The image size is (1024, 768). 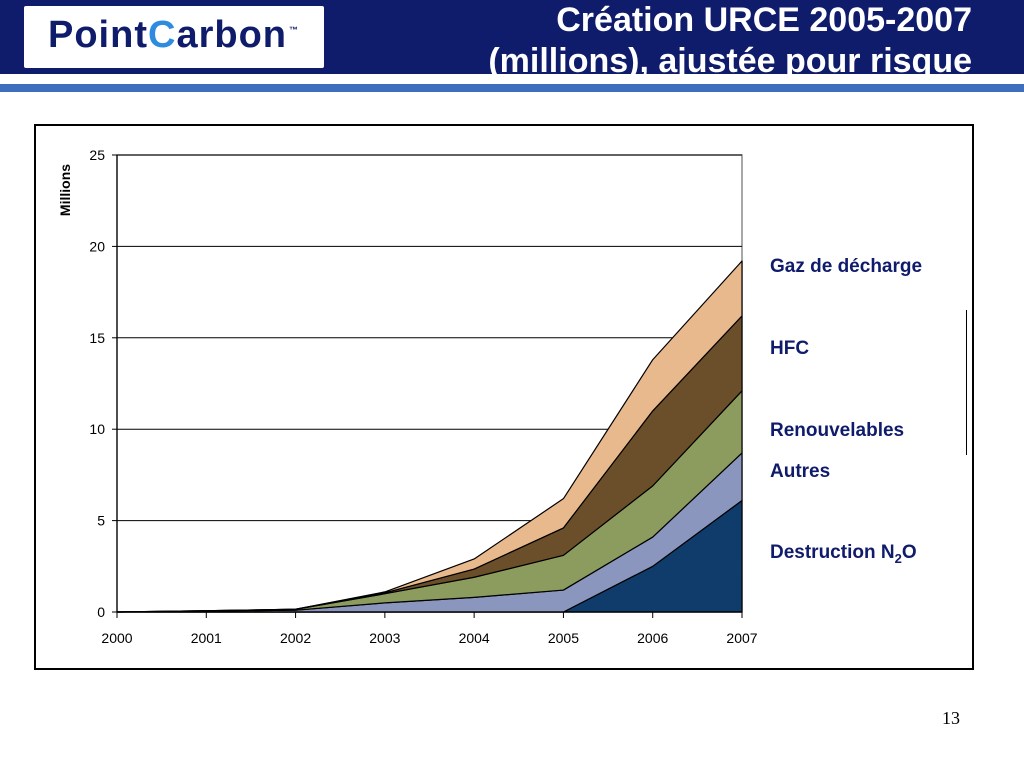 I want to click on x-tick-label-2000: 2000, so click(x=116, y=638).